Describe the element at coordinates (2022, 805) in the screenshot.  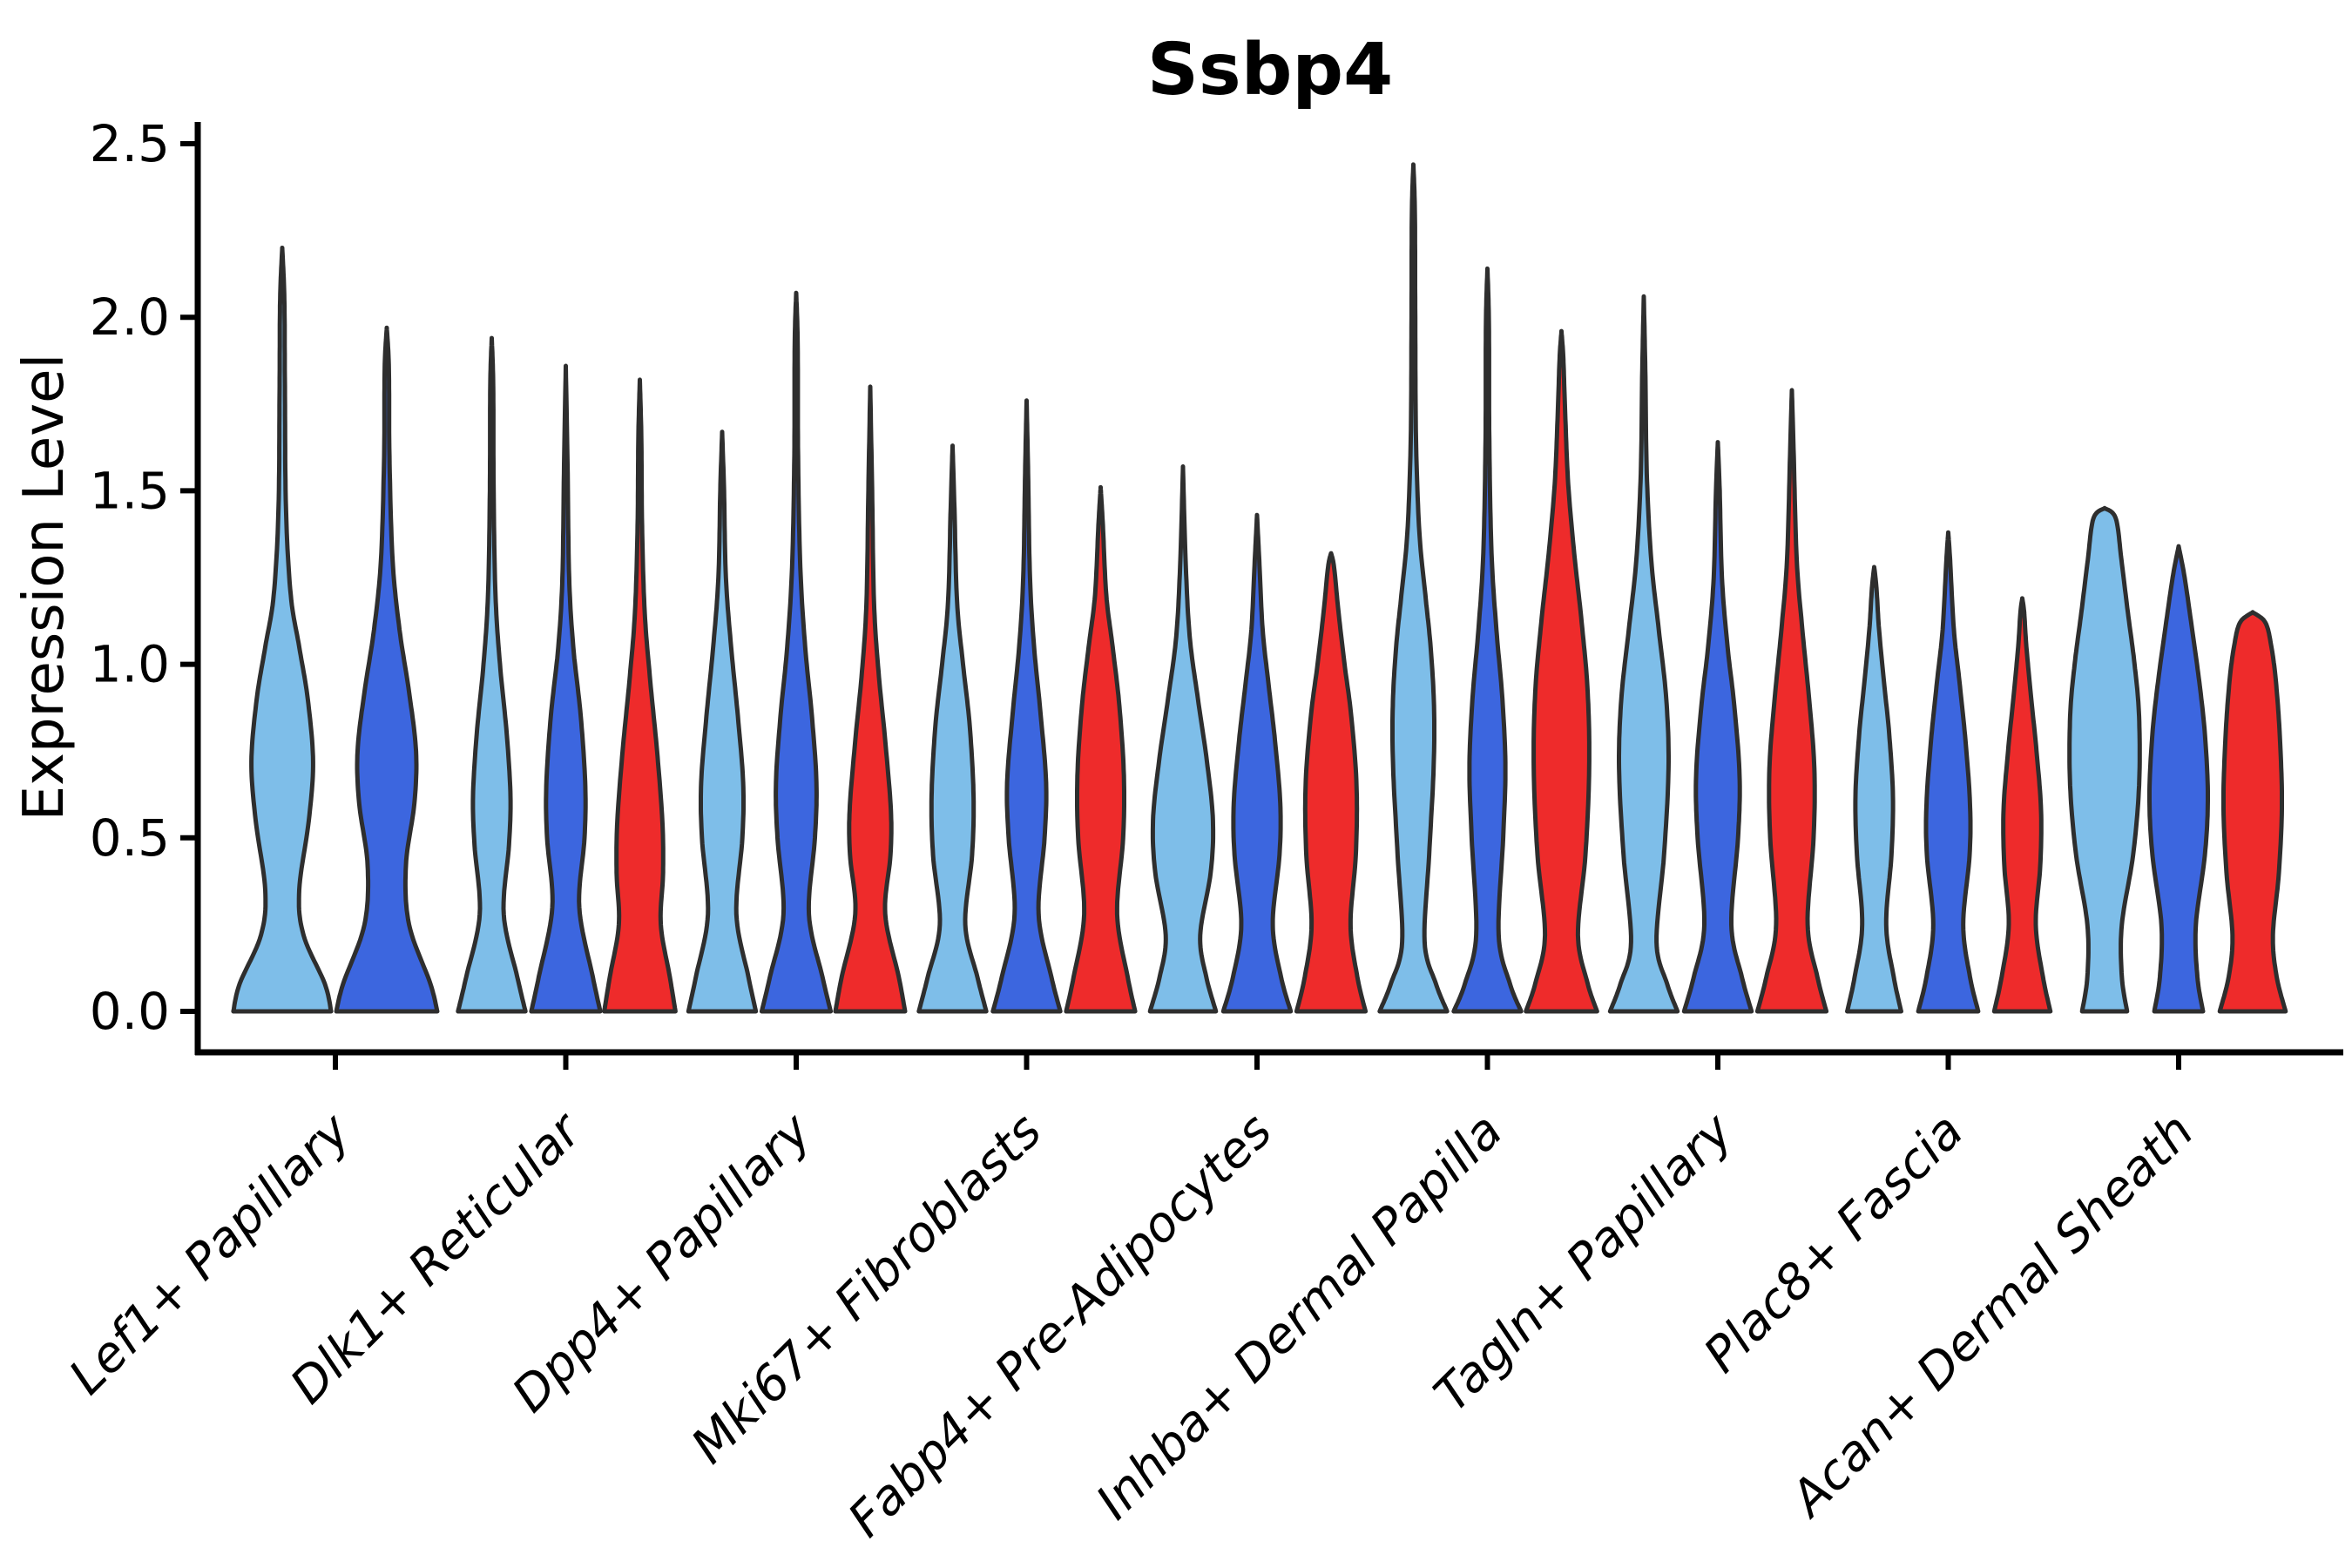
I see `violin-plac8-red` at that location.